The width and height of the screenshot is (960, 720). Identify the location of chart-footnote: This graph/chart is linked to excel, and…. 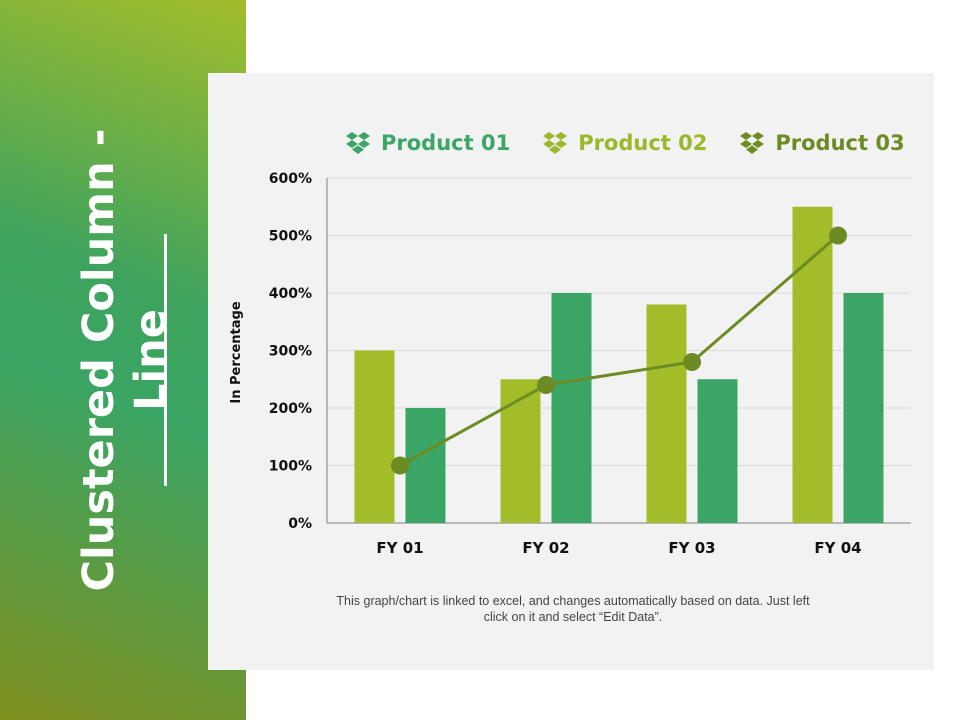
(573, 609).